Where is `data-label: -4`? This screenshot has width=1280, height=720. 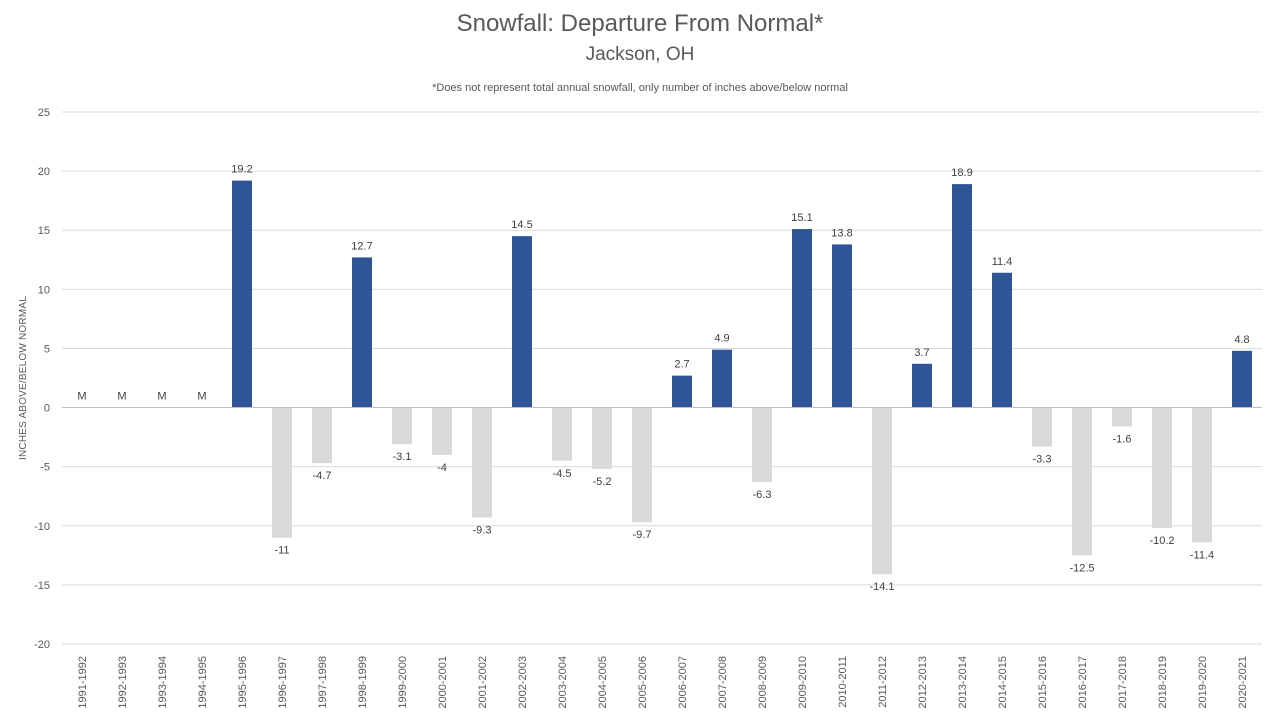
data-label: -4 is located at coordinates (442, 468).